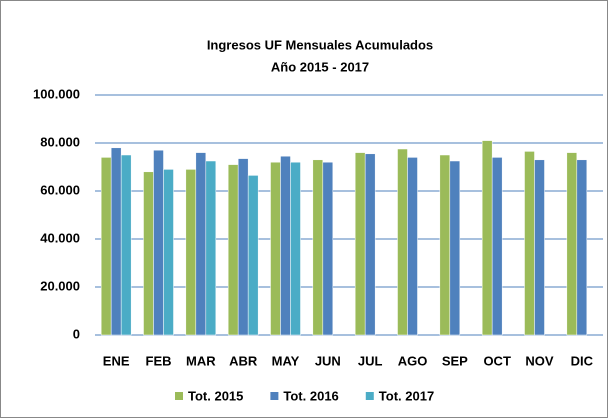 The height and width of the screenshot is (418, 608). I want to click on chart-title: Ingresos UF Mensuales Acumulados, so click(320, 44).